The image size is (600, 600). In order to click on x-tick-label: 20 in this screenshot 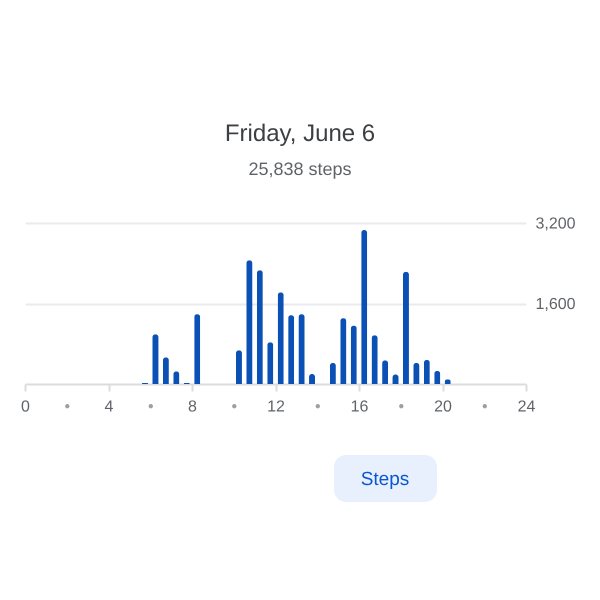, I will do `click(443, 407)`.